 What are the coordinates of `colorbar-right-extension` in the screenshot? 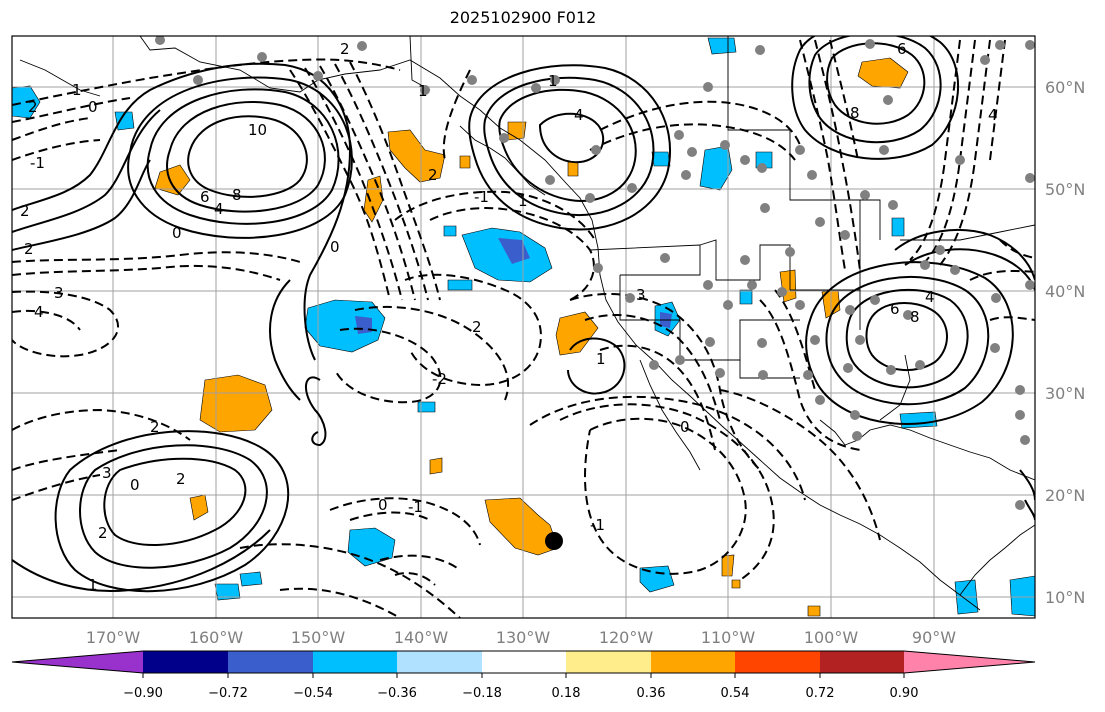 It's located at (969, 662).